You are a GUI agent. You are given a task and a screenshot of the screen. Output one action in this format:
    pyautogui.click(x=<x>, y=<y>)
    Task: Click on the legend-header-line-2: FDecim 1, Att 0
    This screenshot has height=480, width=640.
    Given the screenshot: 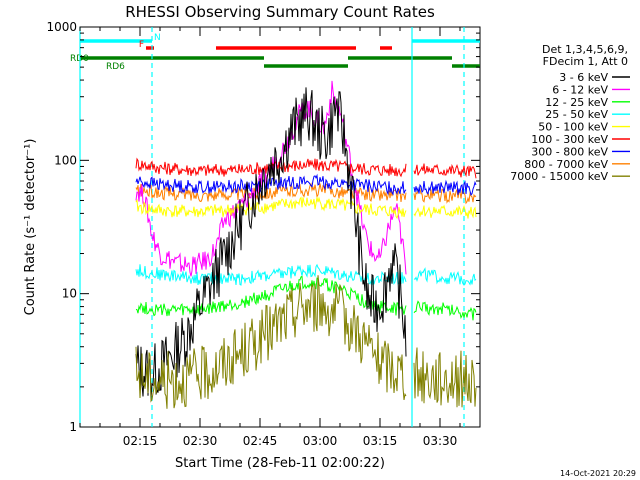 What is the action you would take?
    pyautogui.click(x=585, y=61)
    